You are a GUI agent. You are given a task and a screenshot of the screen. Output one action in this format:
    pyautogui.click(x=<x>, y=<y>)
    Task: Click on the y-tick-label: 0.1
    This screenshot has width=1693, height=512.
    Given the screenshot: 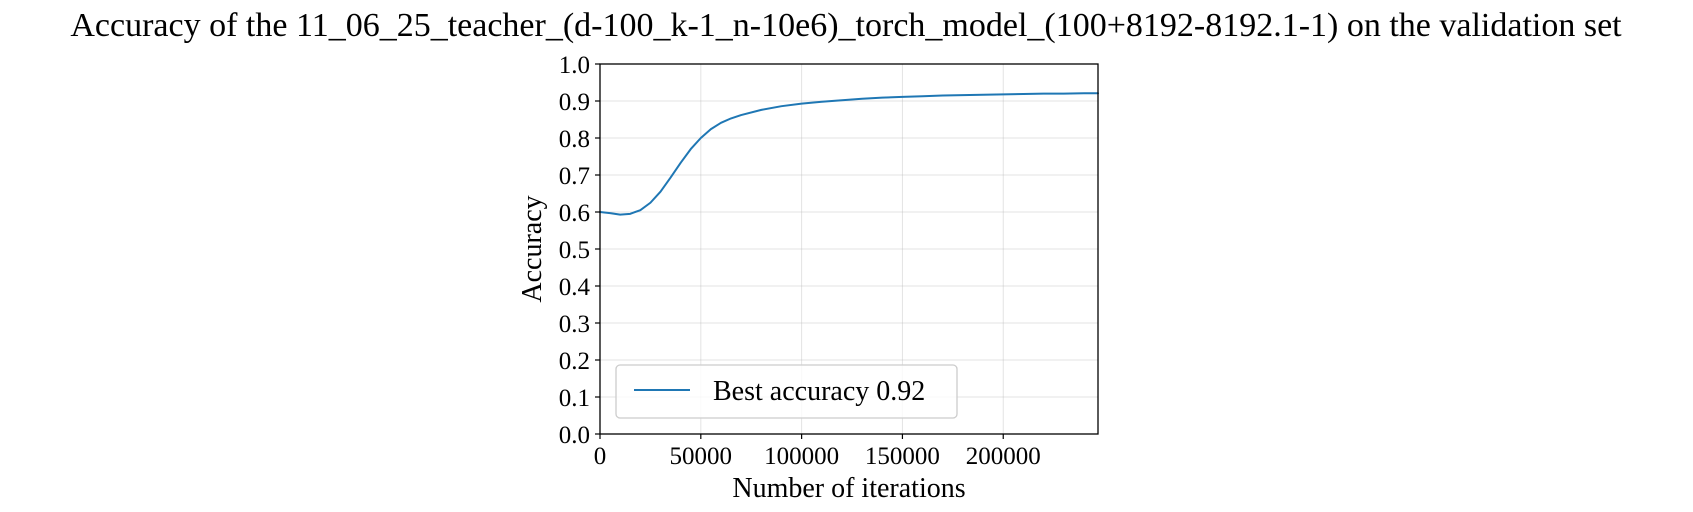 What is the action you would take?
    pyautogui.click(x=574, y=398)
    